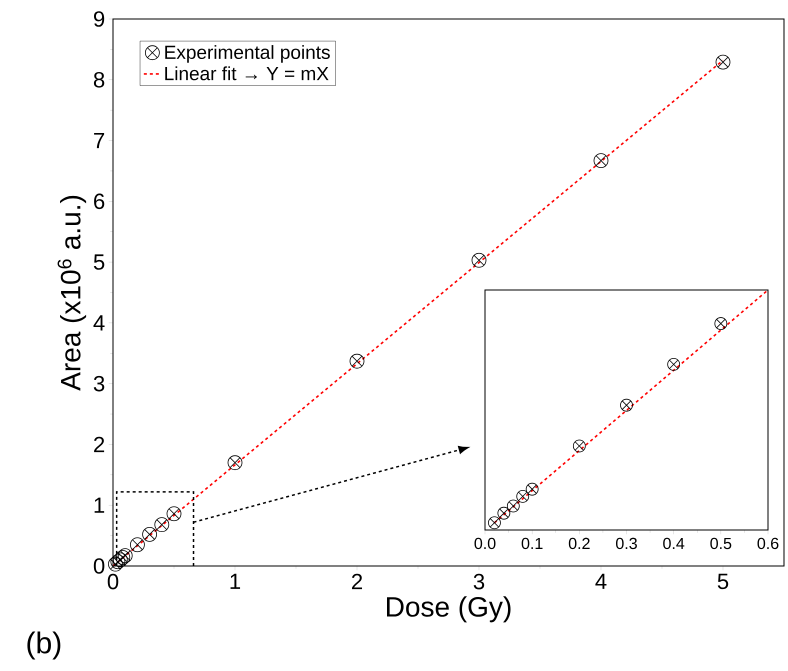 This screenshot has height=671, width=788. I want to click on legend-label: Linear fit → Y = mX, so click(247, 73).